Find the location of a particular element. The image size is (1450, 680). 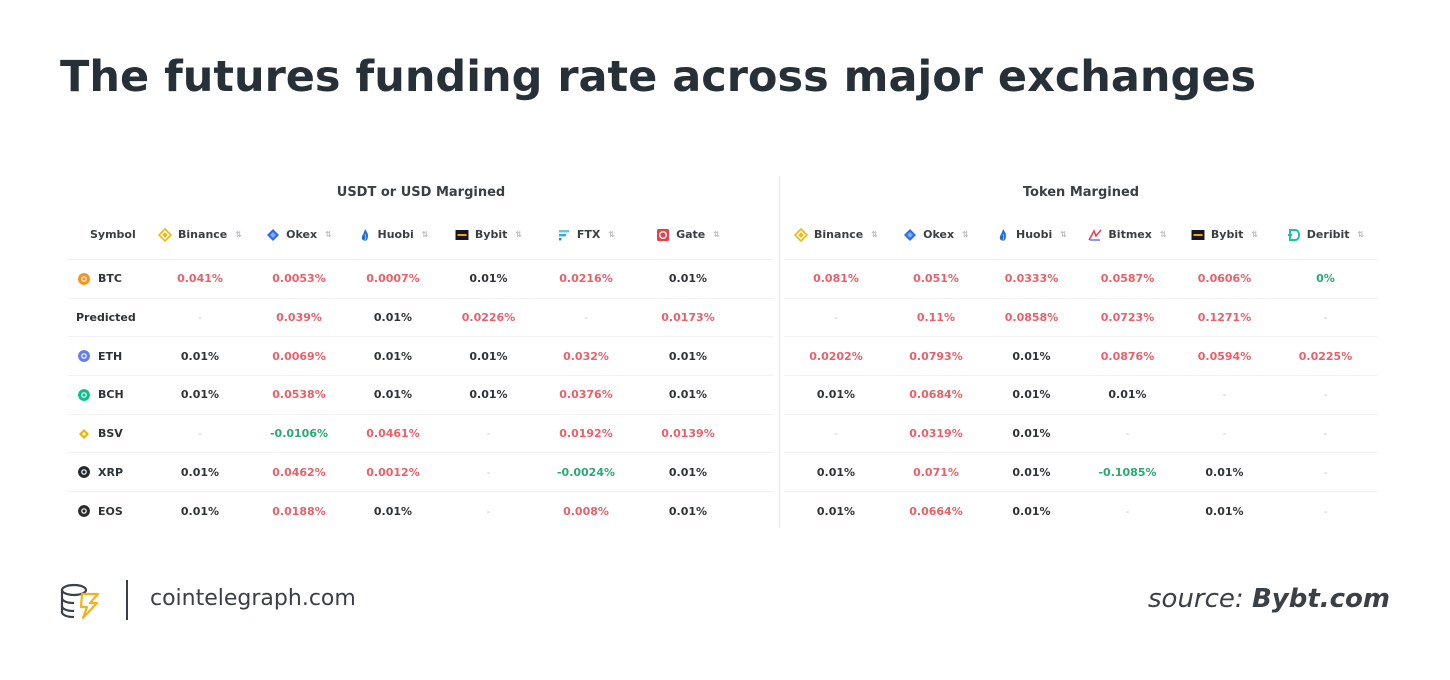

column-header-ftx: FTX ⇅ is located at coordinates (586, 234).